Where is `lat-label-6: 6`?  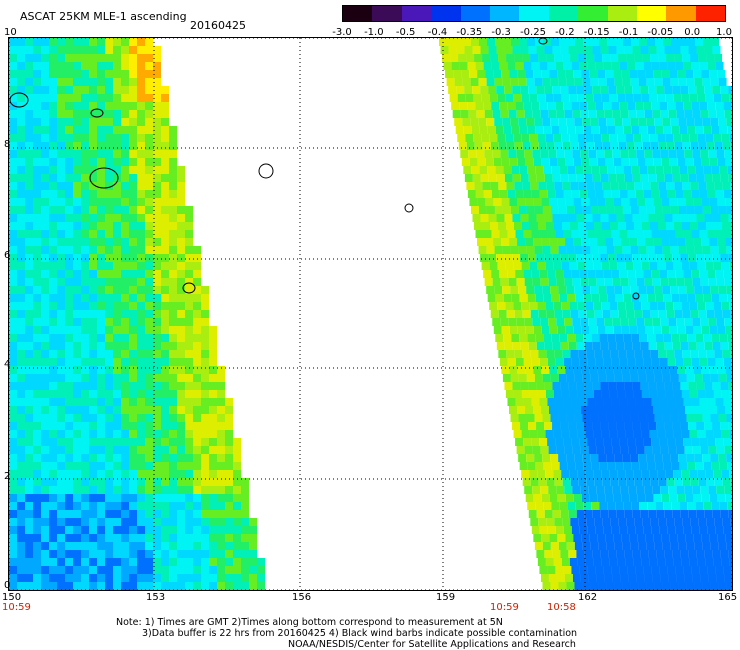
lat-label-6: 6 is located at coordinates (7, 255).